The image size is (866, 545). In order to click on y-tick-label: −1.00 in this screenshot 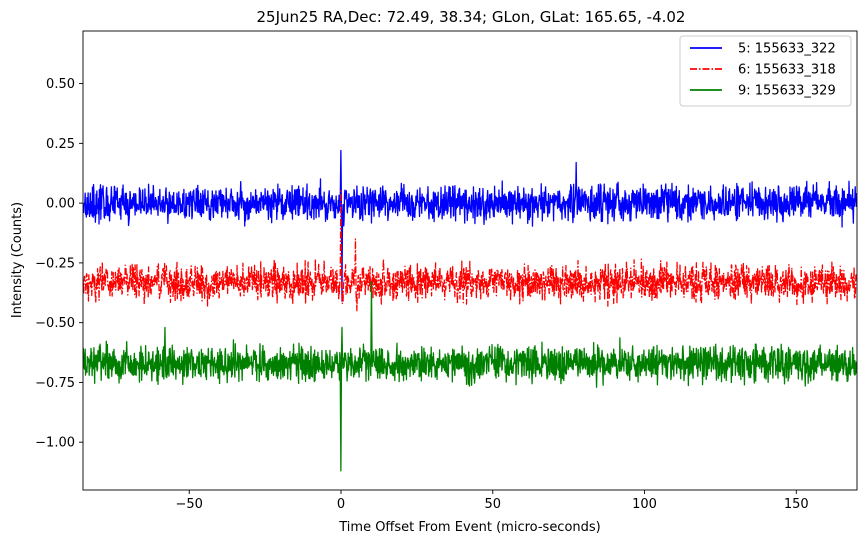, I will do `click(55, 443)`.